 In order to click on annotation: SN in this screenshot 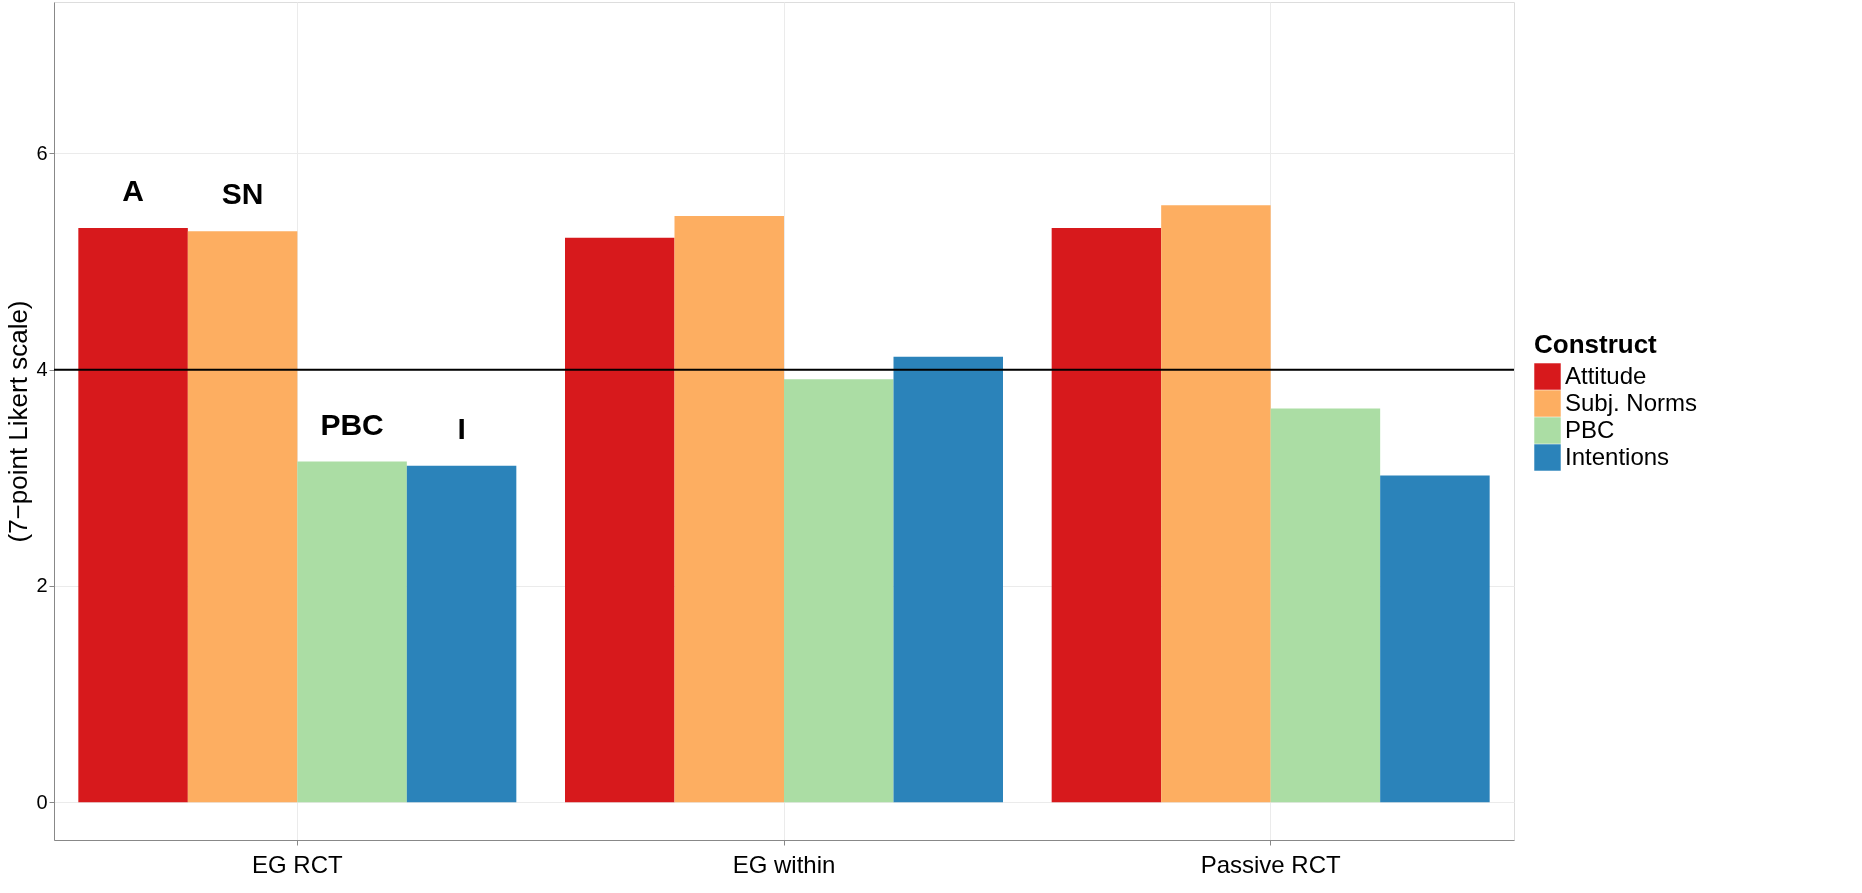, I will do `click(242, 194)`.